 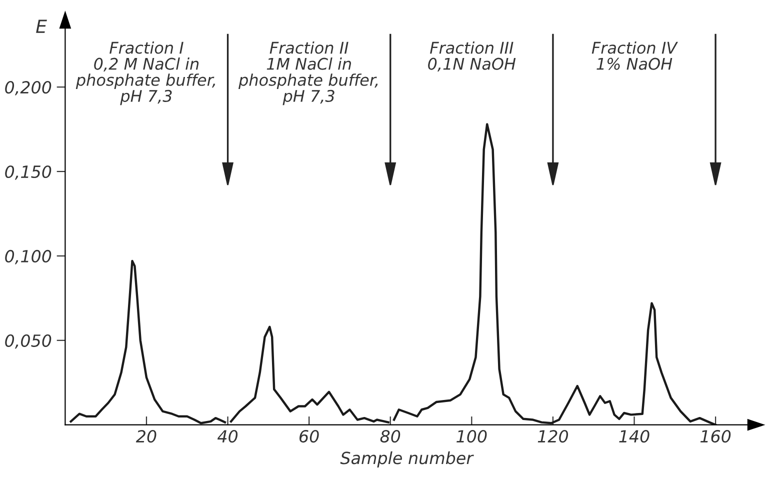 What do you see at coordinates (407, 459) in the screenshot?
I see `x-axis-title: Sample number` at bounding box center [407, 459].